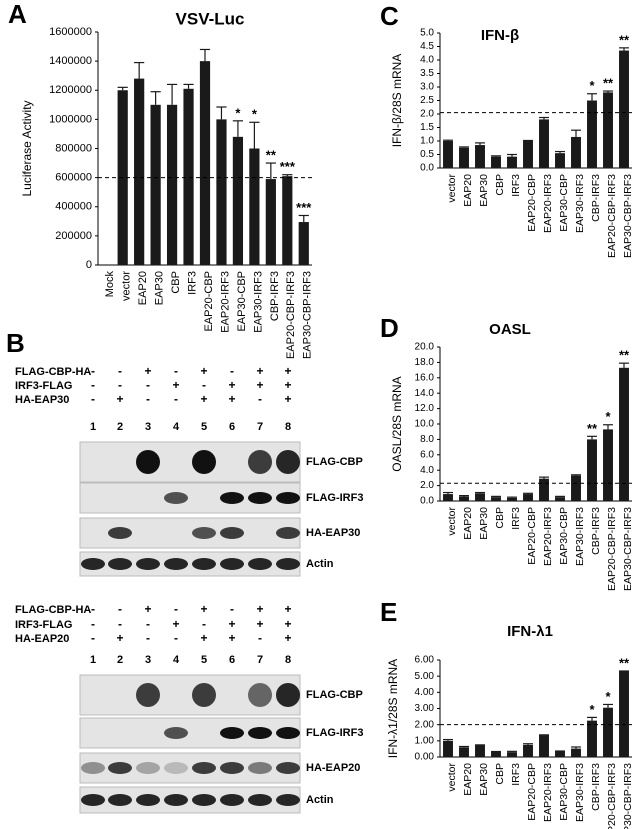  What do you see at coordinates (70, 32) in the screenshot?
I see `y-tick-label: 1600000` at bounding box center [70, 32].